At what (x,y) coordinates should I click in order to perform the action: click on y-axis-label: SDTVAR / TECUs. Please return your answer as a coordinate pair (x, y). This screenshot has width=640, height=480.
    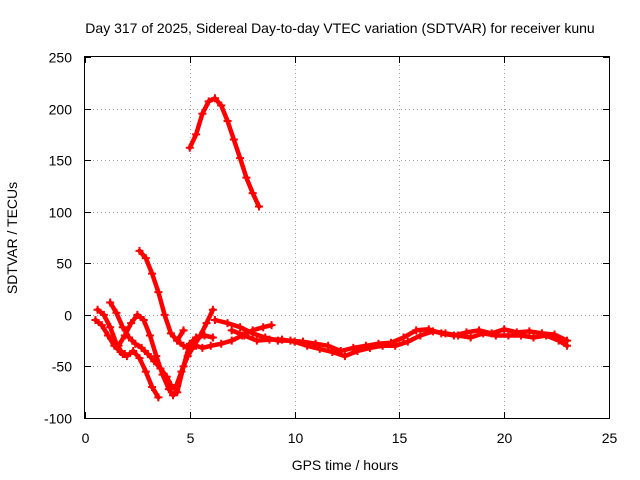
    Looking at the image, I should click on (12, 238).